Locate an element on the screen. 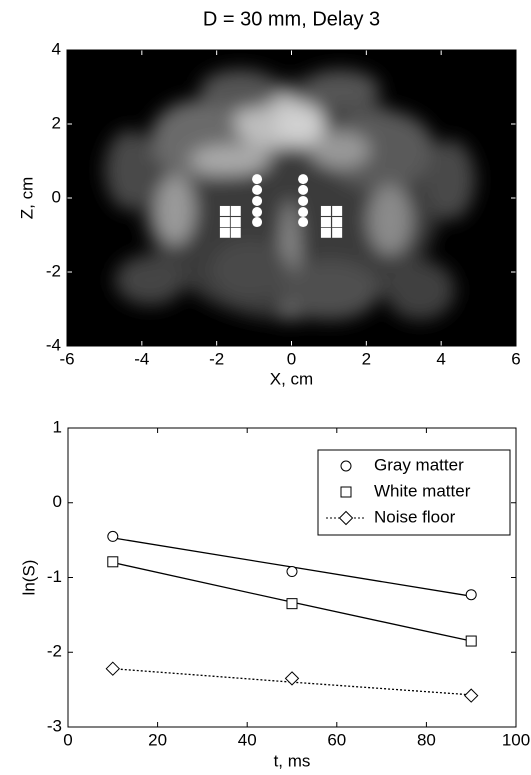 The image size is (531, 775). x-tick-label: -4 is located at coordinates (141, 358).